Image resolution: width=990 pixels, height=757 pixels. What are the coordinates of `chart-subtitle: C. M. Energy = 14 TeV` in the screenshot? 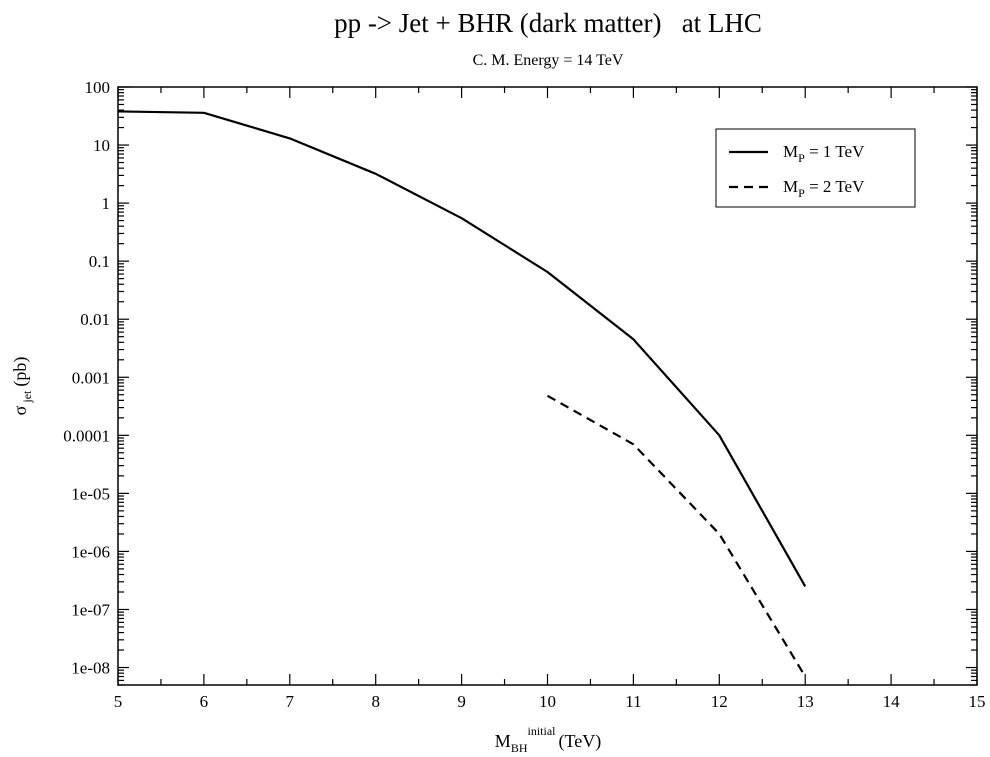 It's located at (548, 60).